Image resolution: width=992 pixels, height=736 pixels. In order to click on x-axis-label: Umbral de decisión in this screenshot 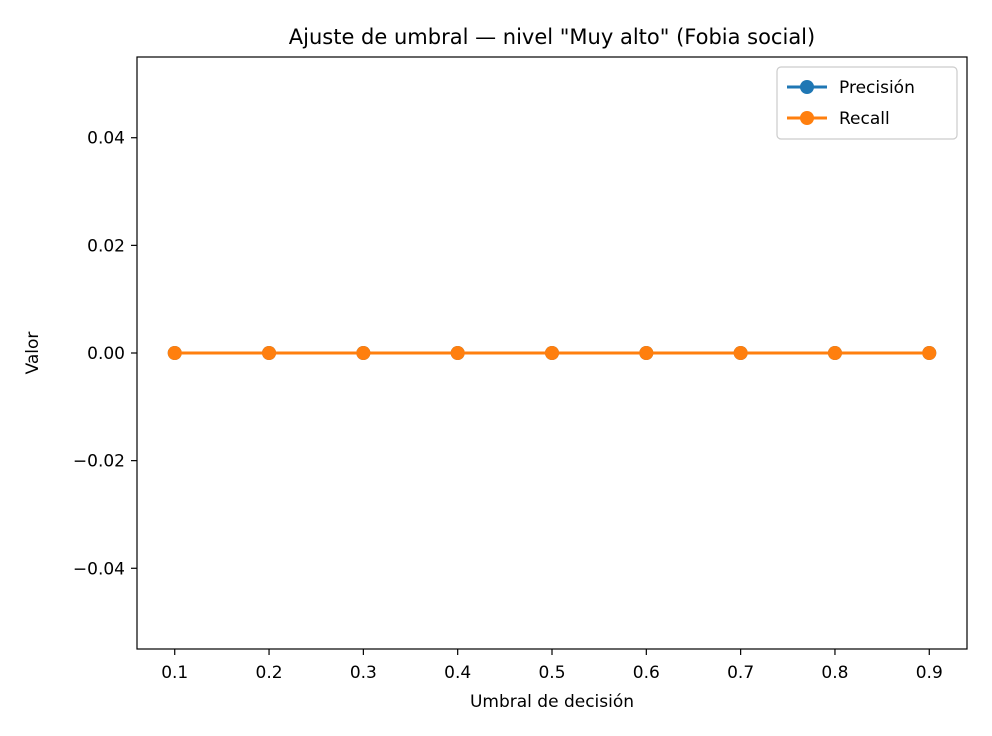, I will do `click(552, 702)`.